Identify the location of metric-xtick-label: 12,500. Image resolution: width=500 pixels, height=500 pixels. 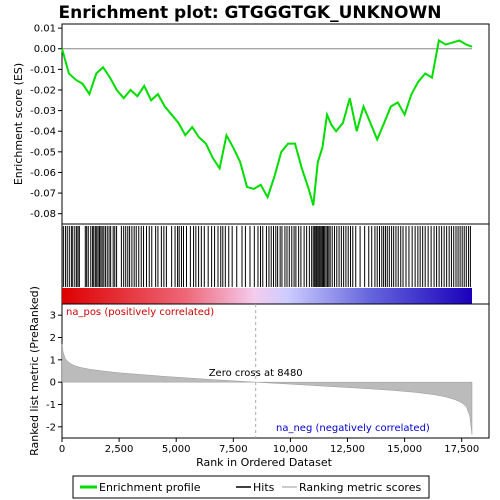
(347, 449).